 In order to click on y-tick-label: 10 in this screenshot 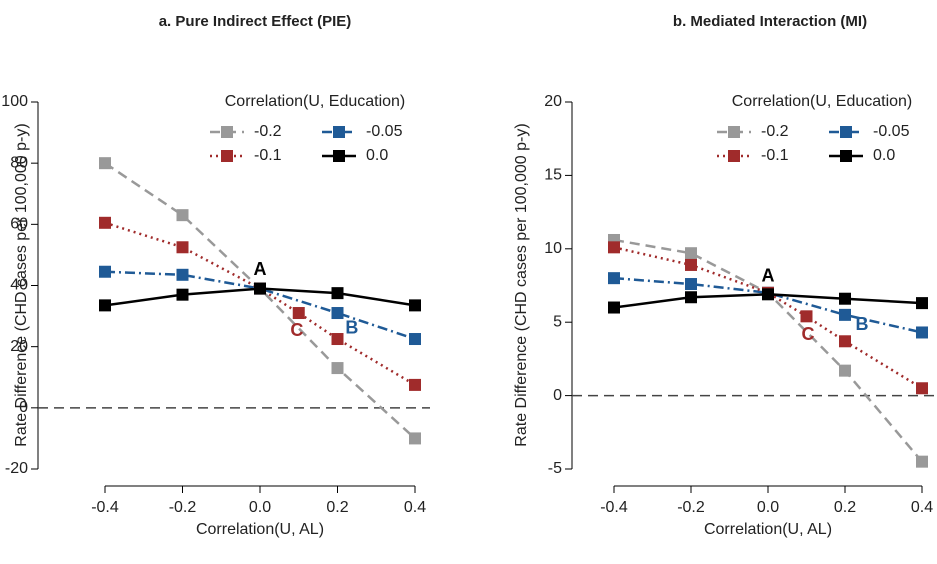, I will do `click(553, 248)`.